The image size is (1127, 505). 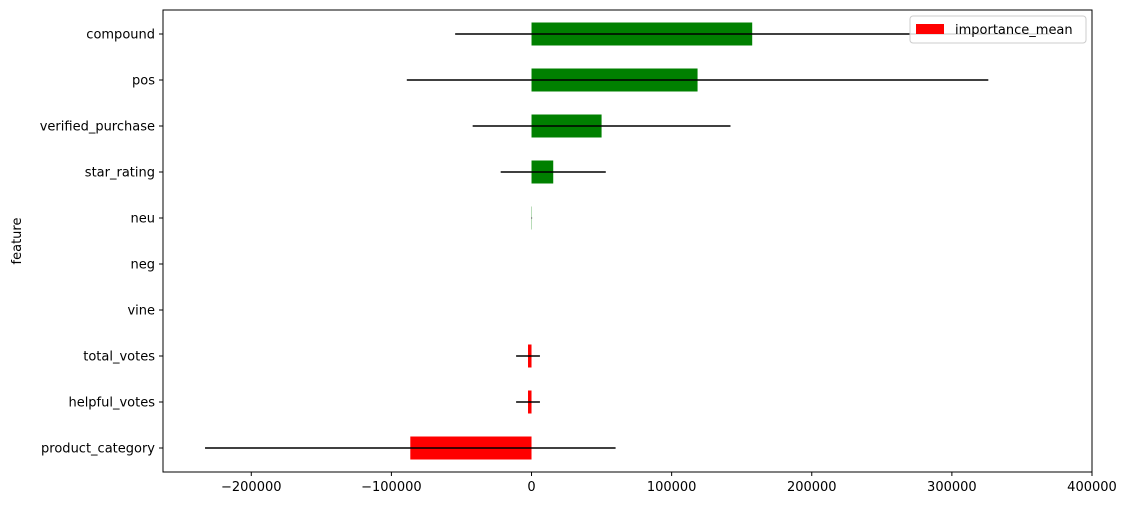 What do you see at coordinates (143, 81) in the screenshot?
I see `y-tick-label: pos` at bounding box center [143, 81].